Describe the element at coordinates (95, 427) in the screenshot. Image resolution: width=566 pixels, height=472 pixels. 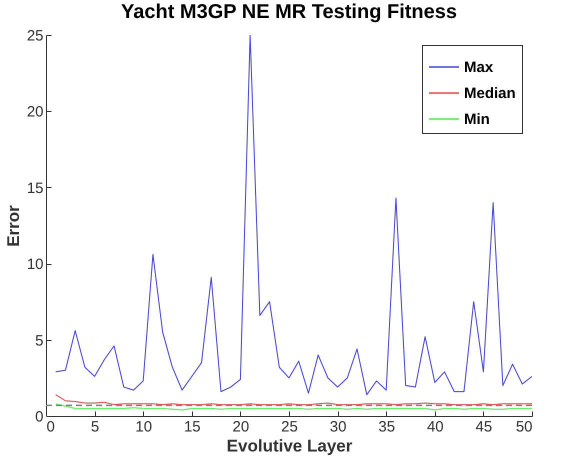
I see `x-tick-label: 5` at that location.